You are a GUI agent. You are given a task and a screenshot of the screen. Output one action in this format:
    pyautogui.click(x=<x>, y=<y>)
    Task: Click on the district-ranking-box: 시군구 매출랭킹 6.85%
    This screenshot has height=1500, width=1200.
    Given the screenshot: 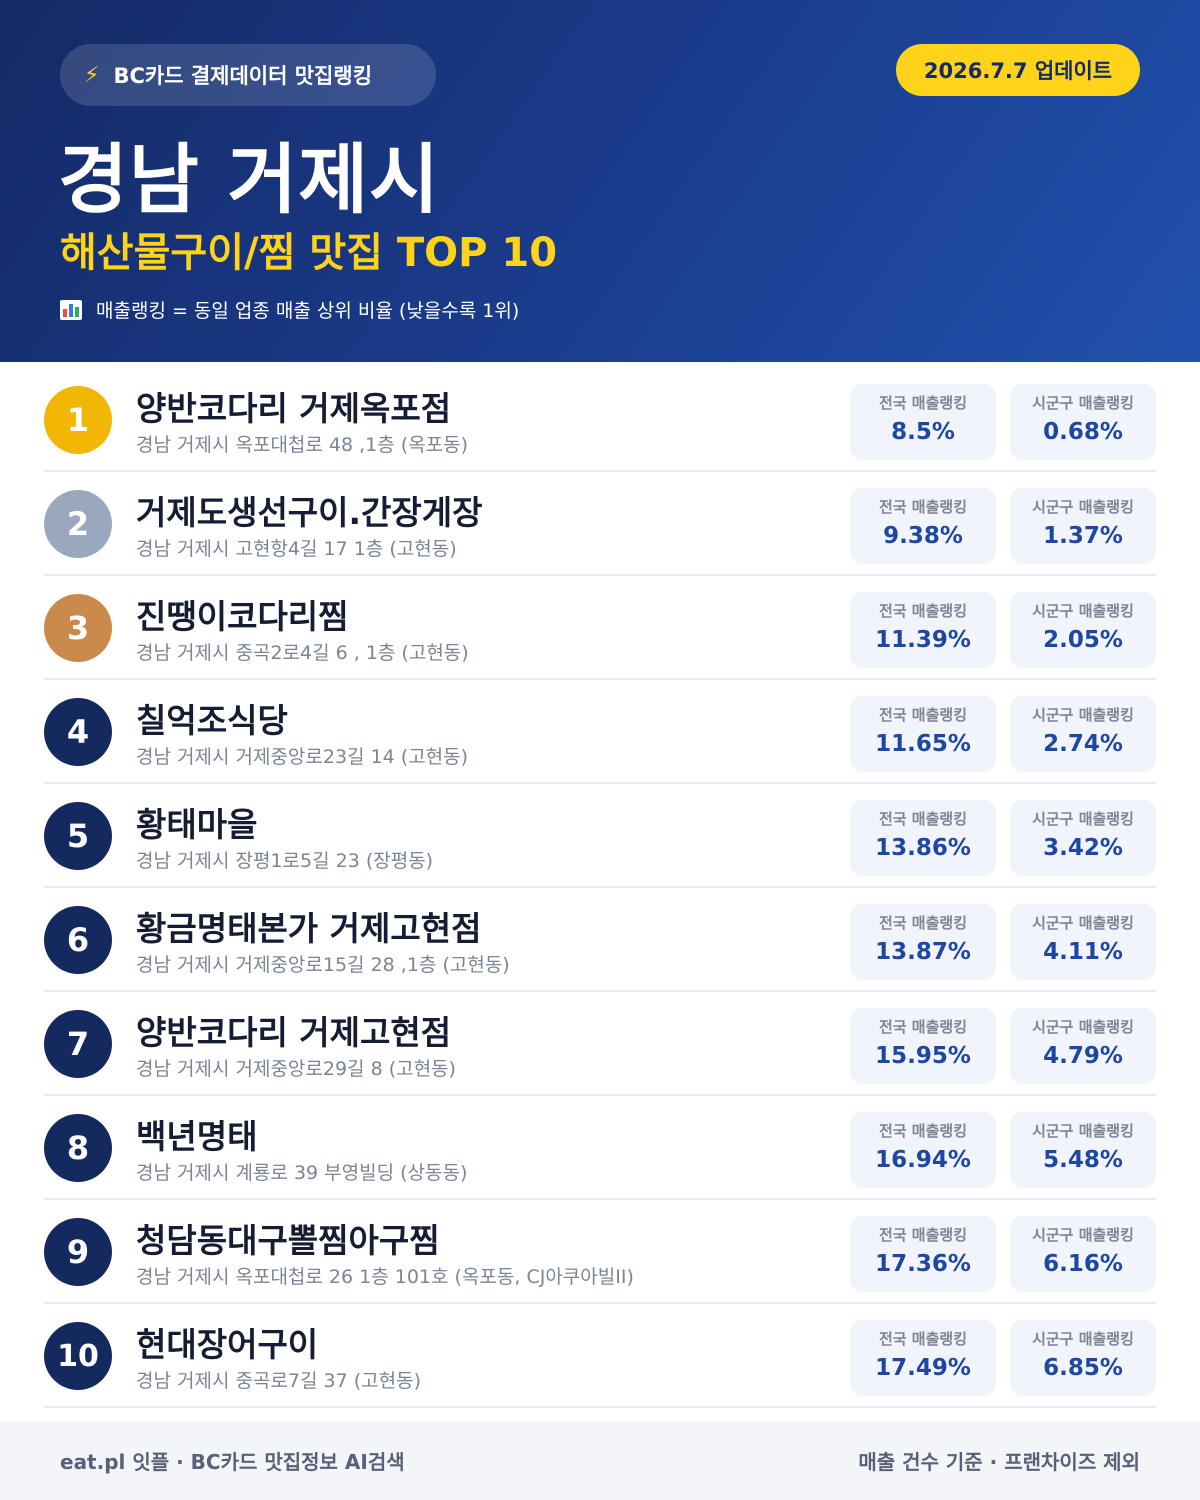 What is the action you would take?
    pyautogui.click(x=1083, y=1358)
    